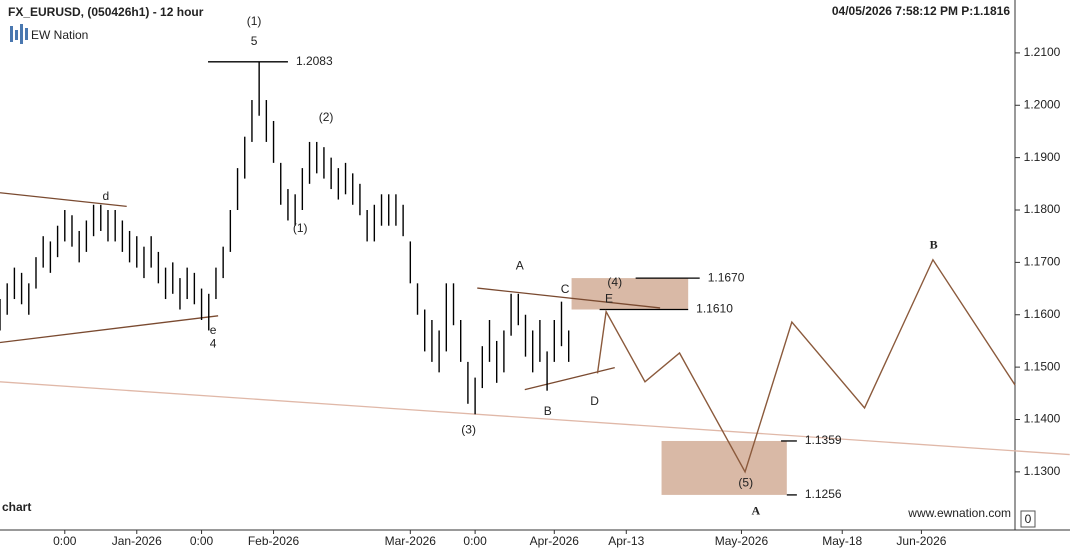 This screenshot has width=1070, height=550. I want to click on x-tick-label: Jan-2026, so click(137, 541).